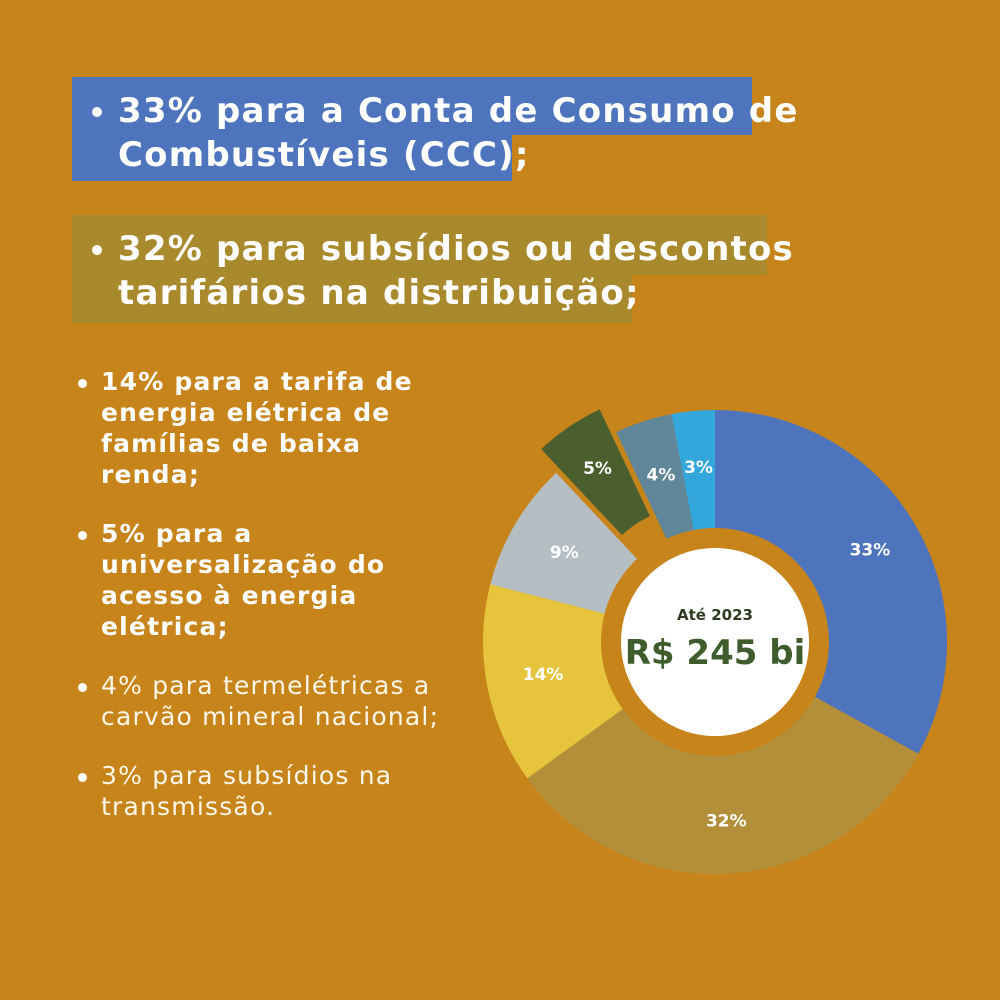  I want to click on chart-slice-label: 5%, so click(597, 469).